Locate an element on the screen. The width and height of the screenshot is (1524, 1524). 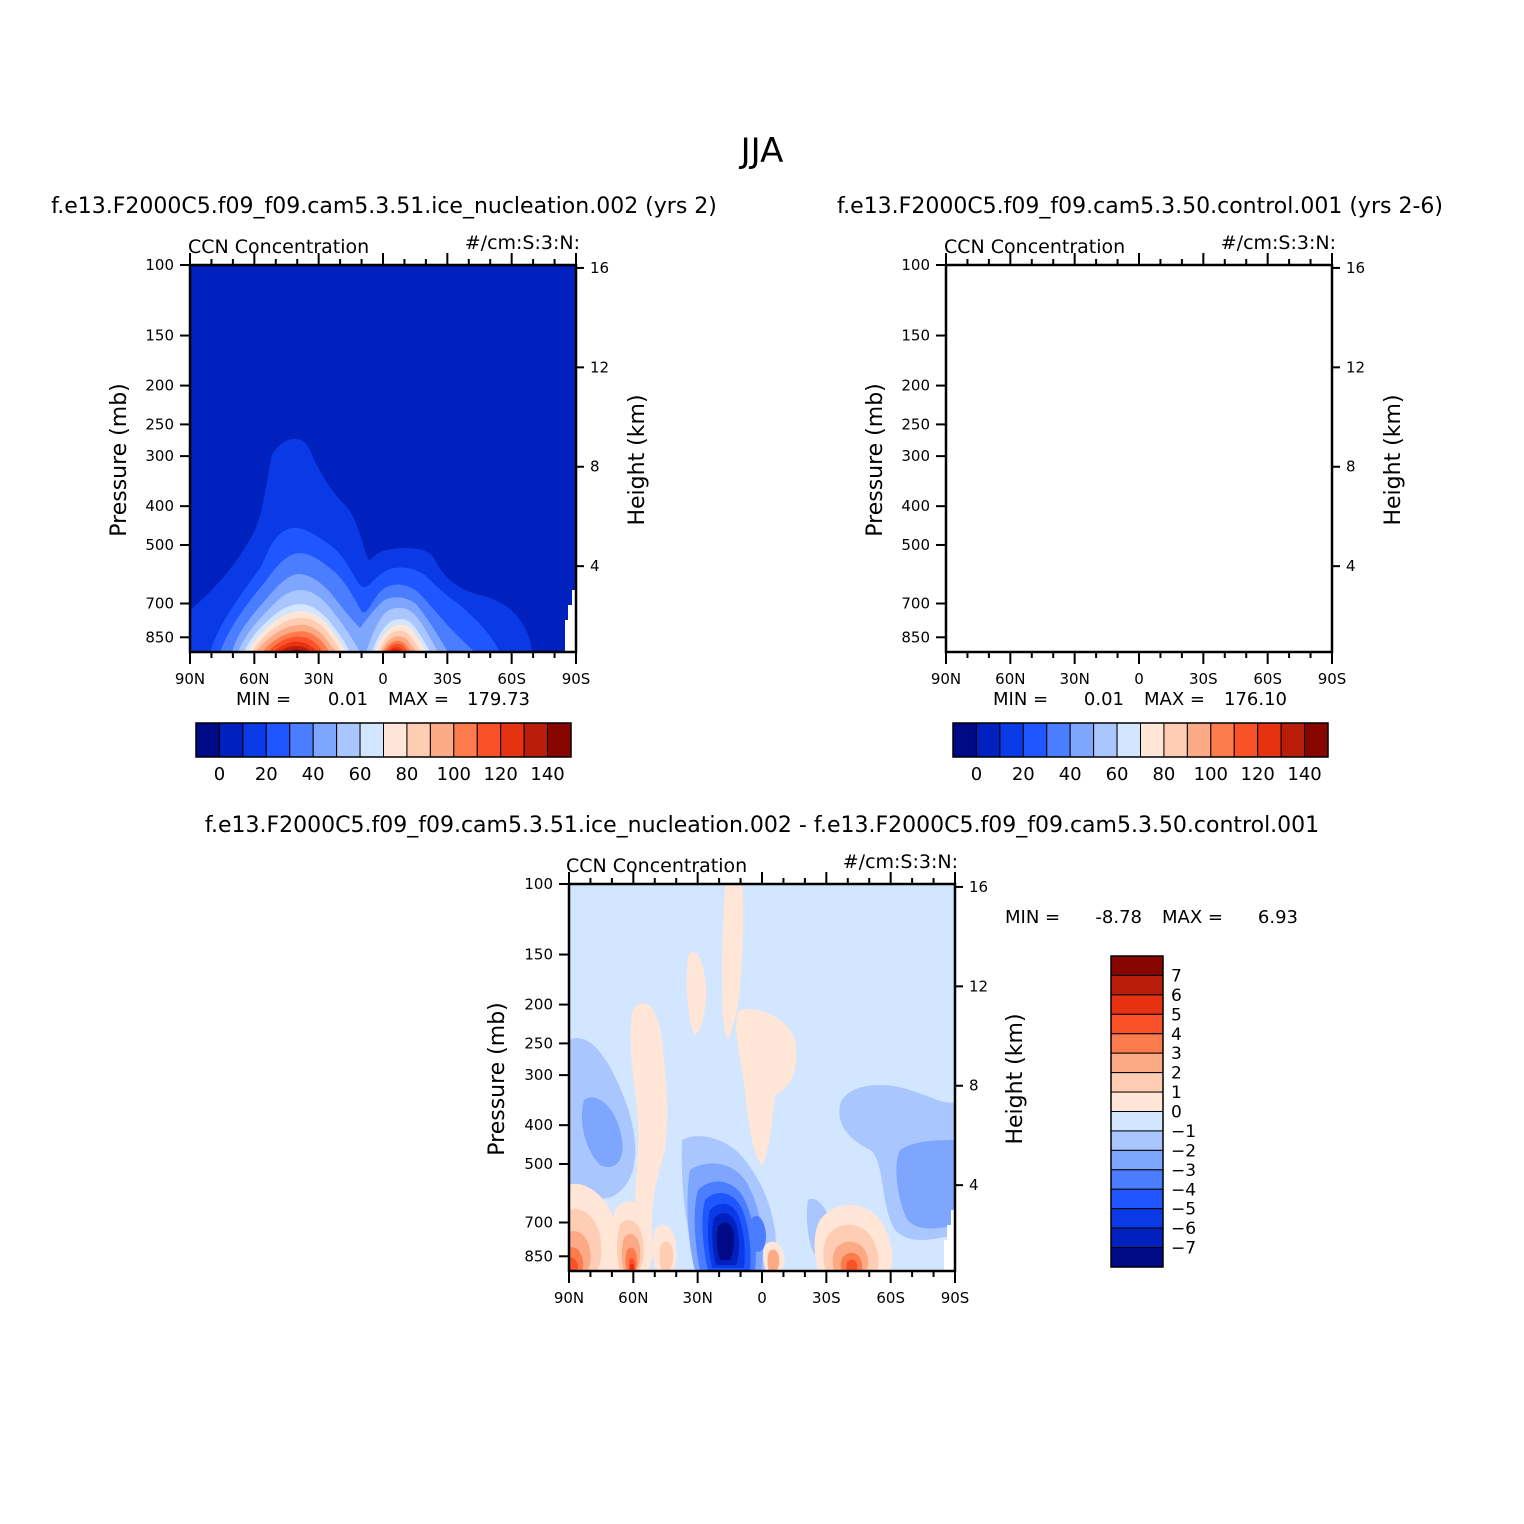
max-value: 6.93 is located at coordinates (1278, 917).